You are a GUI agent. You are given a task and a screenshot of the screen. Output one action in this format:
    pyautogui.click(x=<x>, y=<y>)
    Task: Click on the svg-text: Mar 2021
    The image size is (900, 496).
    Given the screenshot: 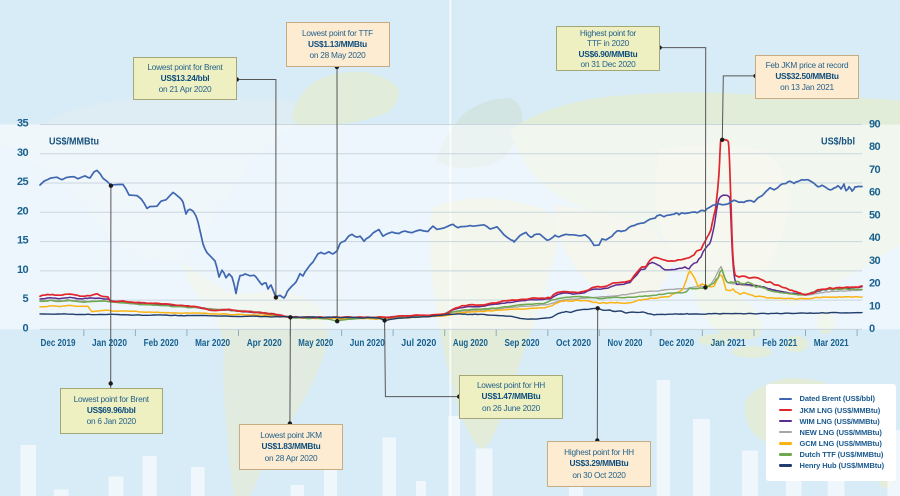 What is the action you would take?
    pyautogui.click(x=831, y=343)
    